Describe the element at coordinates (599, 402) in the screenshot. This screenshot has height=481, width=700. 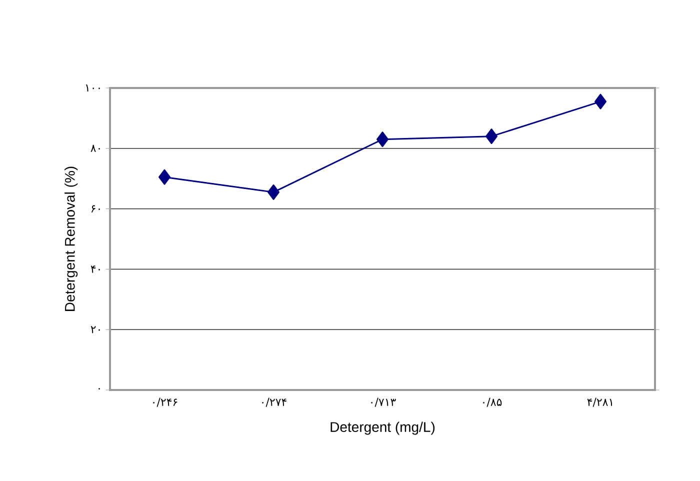
I see `x-tick-label: ۴/۲۸۱` at that location.